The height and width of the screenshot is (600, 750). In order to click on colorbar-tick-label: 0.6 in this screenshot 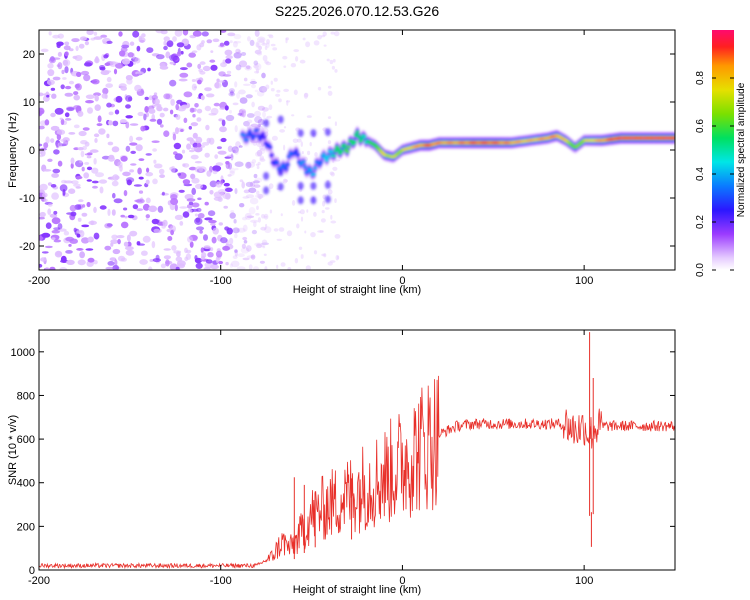, I will do `click(700, 126)`.